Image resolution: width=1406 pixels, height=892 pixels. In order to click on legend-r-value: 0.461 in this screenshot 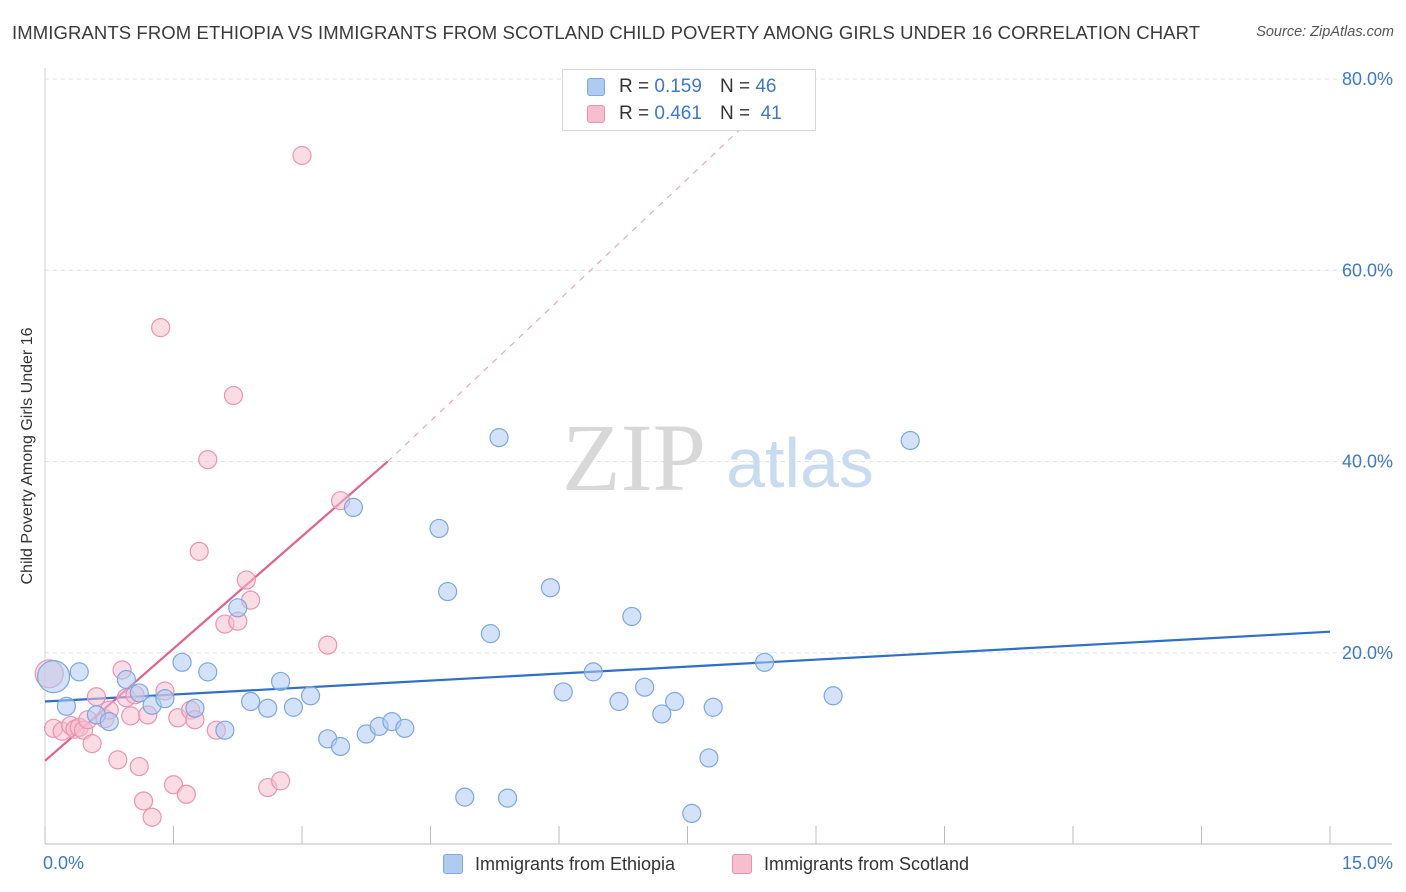, I will do `click(678, 113)`.